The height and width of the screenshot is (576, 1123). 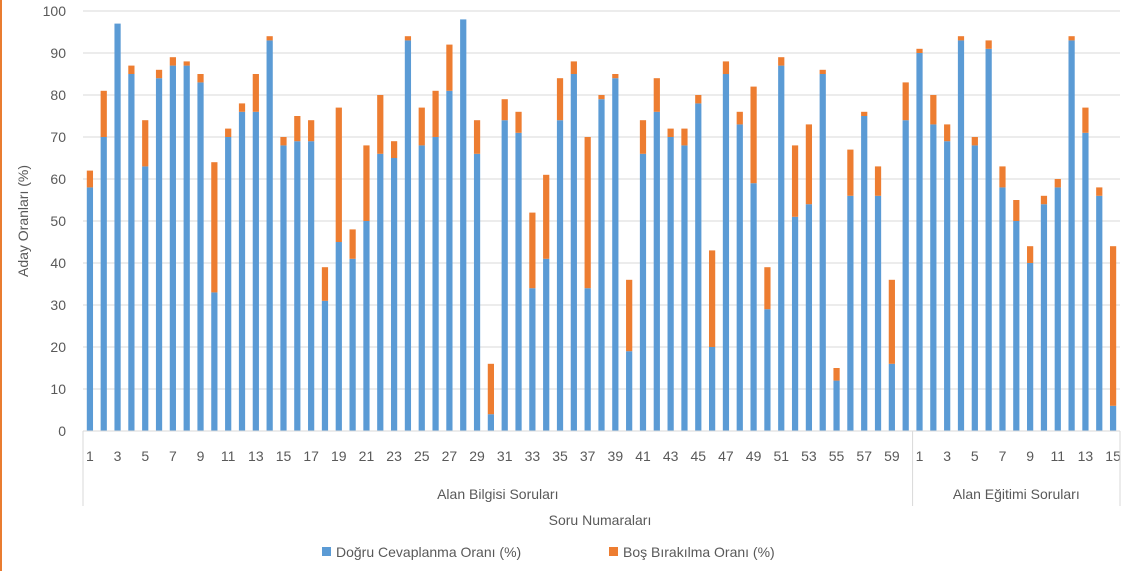 I want to click on x-tick-label: 51, so click(x=781, y=456).